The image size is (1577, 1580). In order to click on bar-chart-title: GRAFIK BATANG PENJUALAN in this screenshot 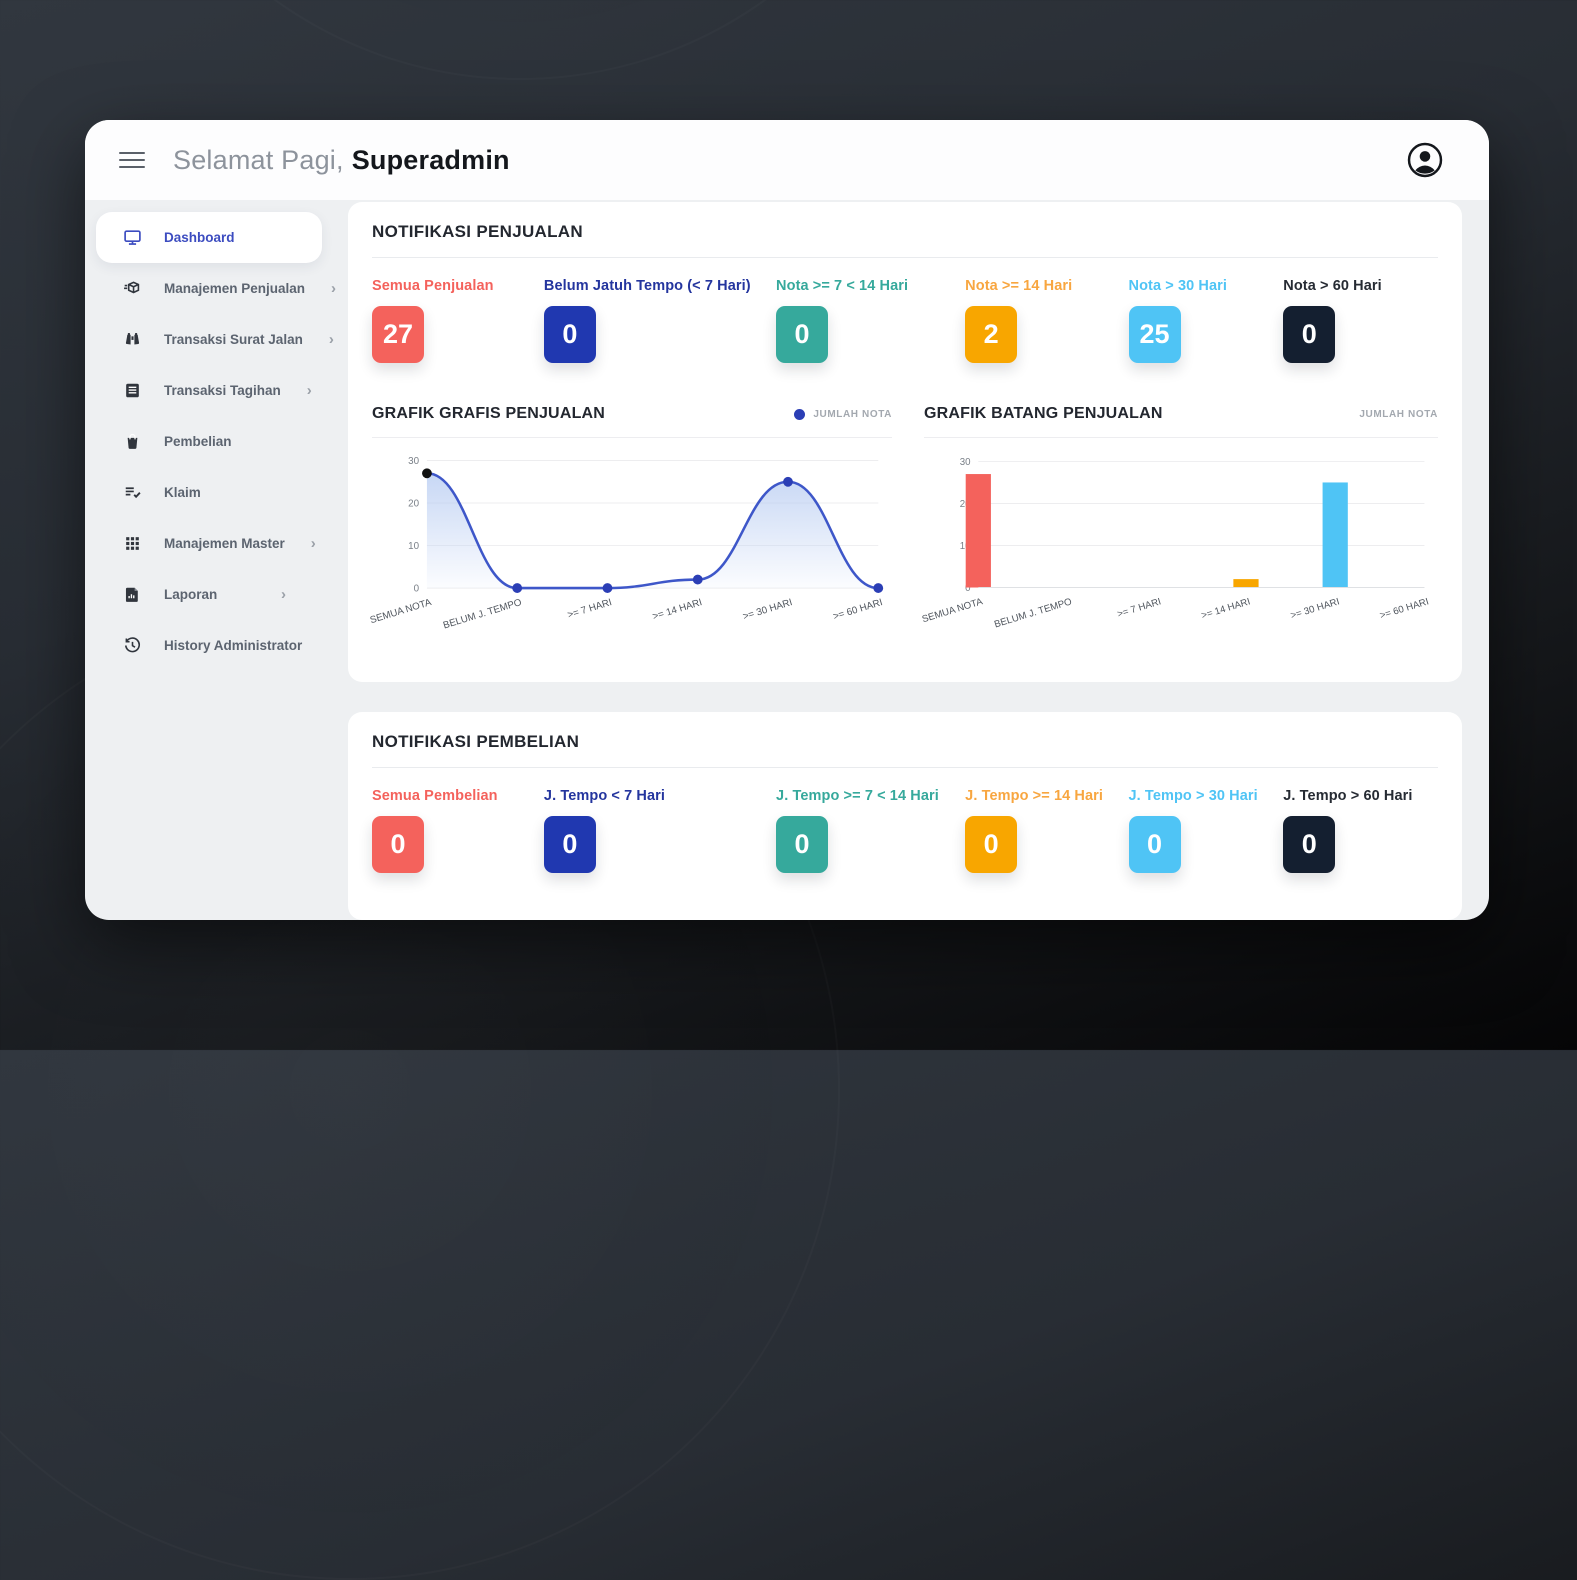, I will do `click(1043, 413)`.